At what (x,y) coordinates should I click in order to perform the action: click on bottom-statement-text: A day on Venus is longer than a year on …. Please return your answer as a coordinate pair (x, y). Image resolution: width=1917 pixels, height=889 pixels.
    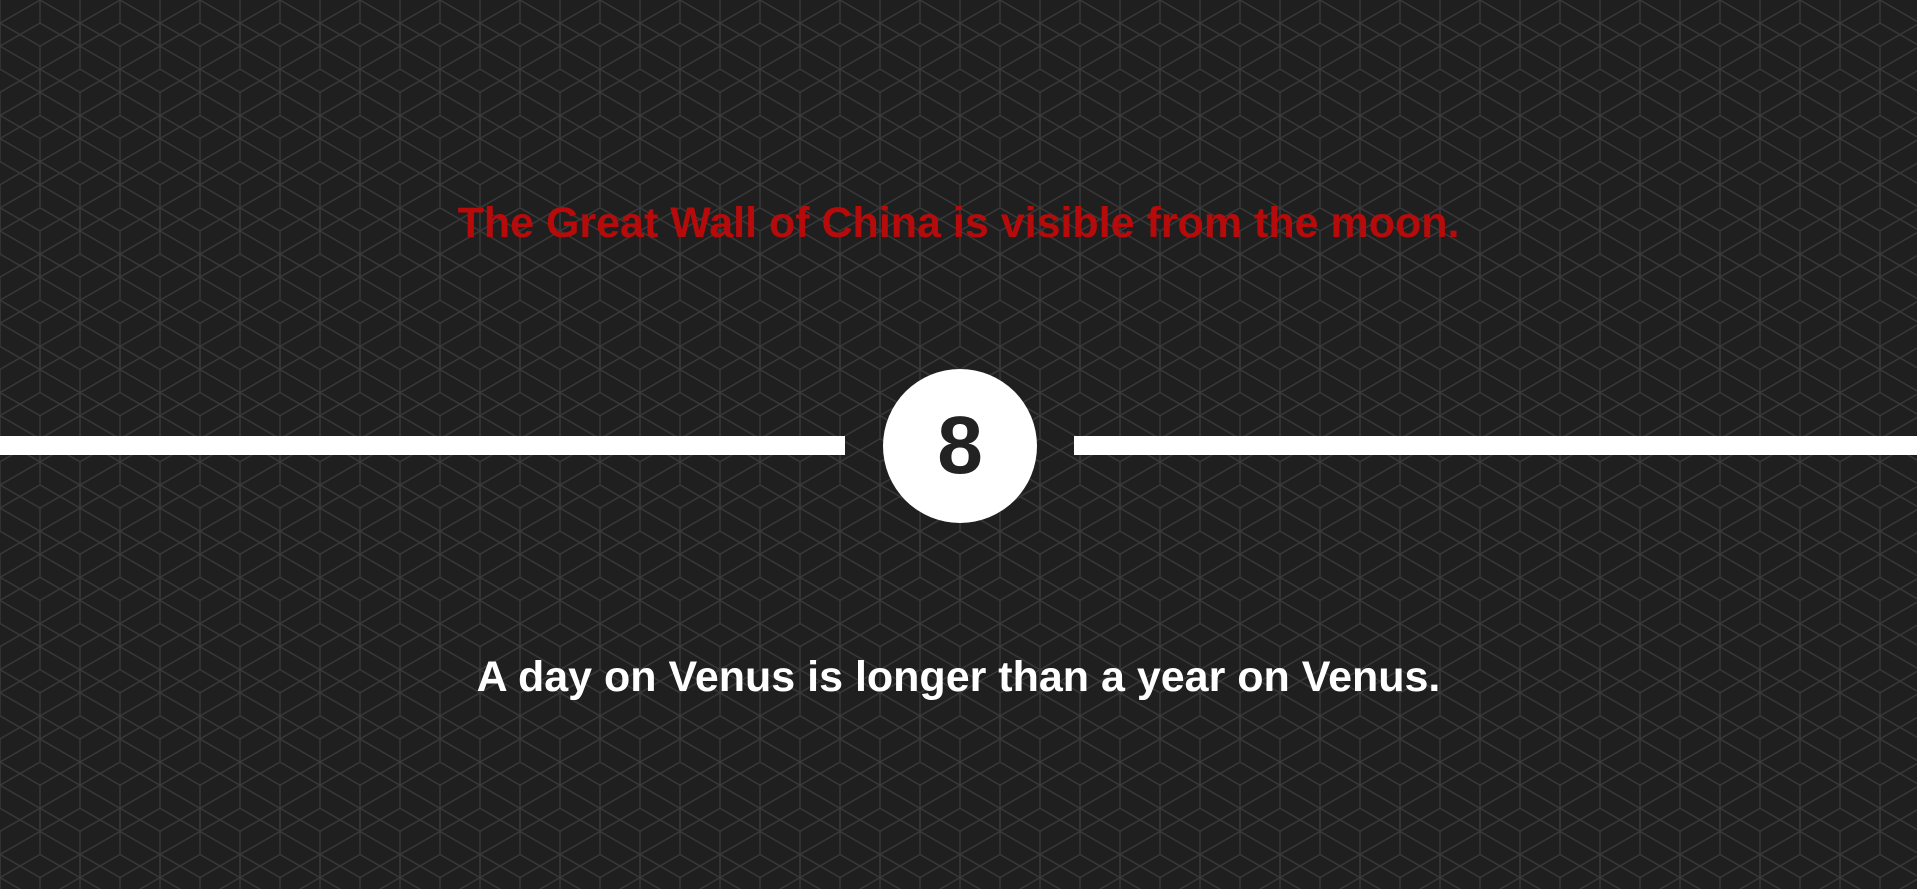
    Looking at the image, I should click on (958, 677).